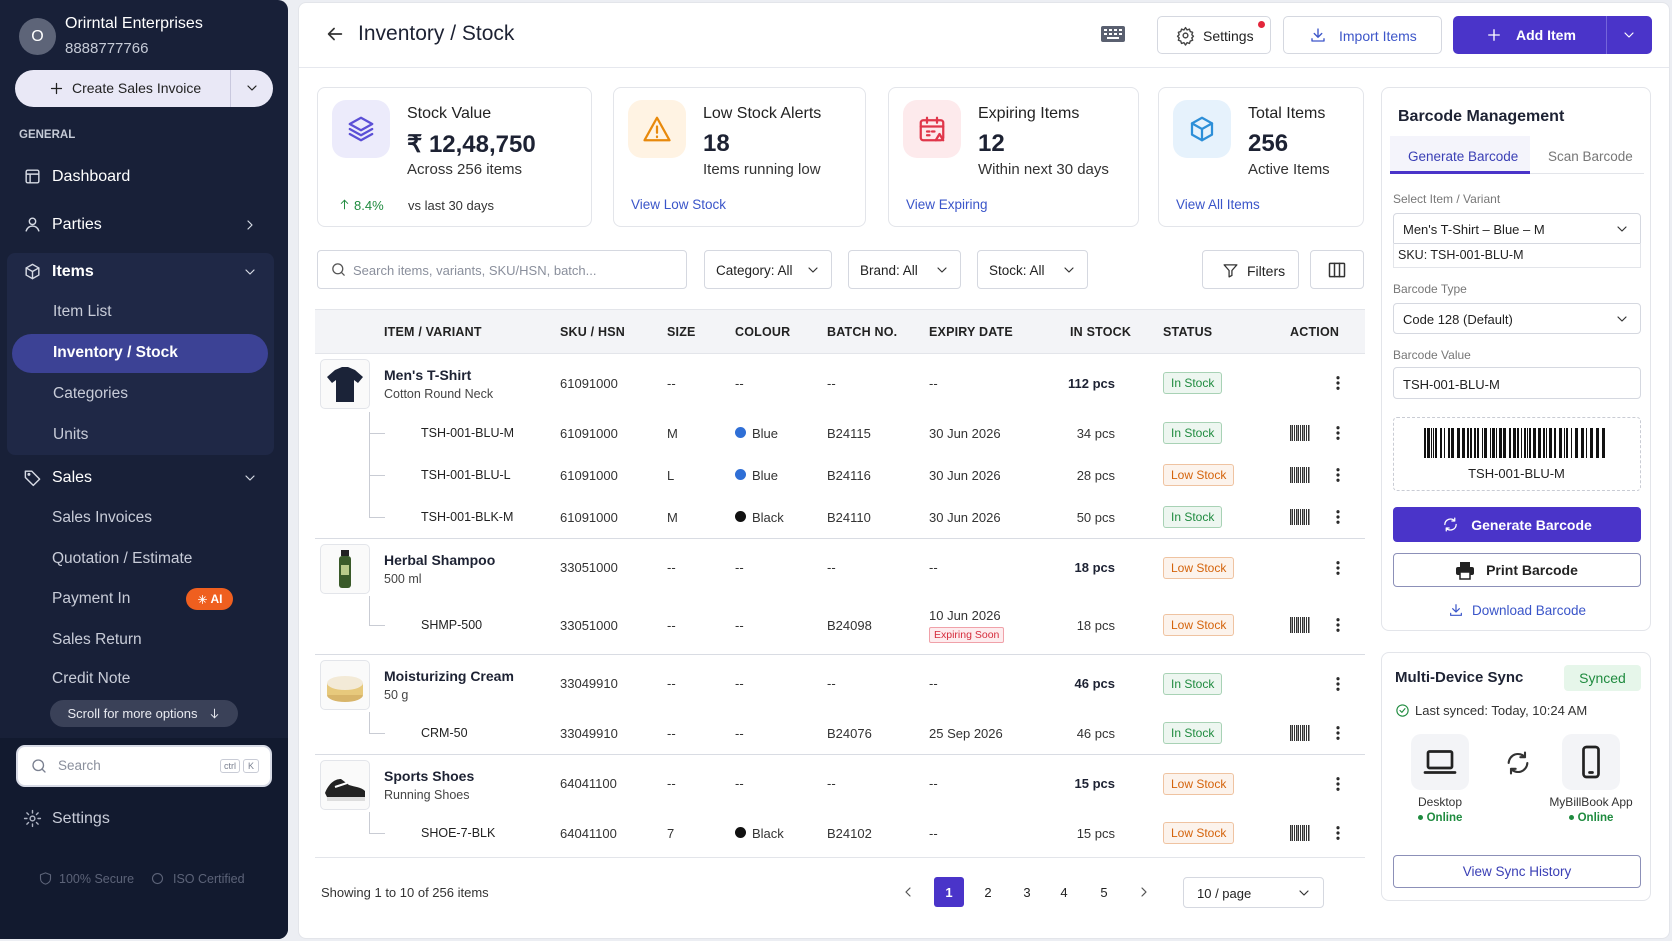 This screenshot has height=941, width=1672. I want to click on page-title: Inventory / Stock, so click(436, 33).